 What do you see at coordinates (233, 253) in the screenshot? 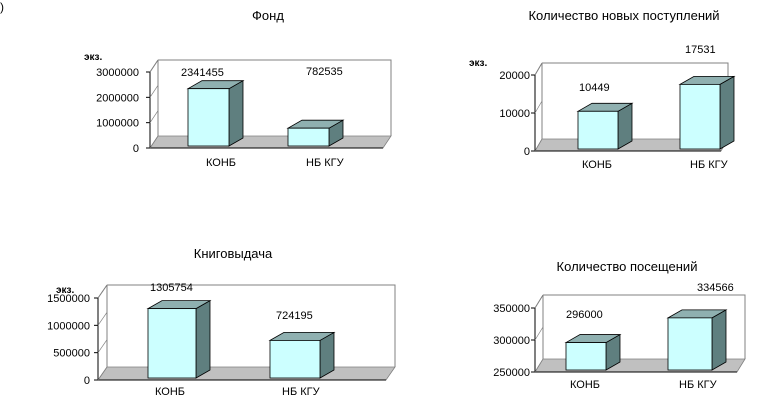
I see `chart-title: Книговыдача` at bounding box center [233, 253].